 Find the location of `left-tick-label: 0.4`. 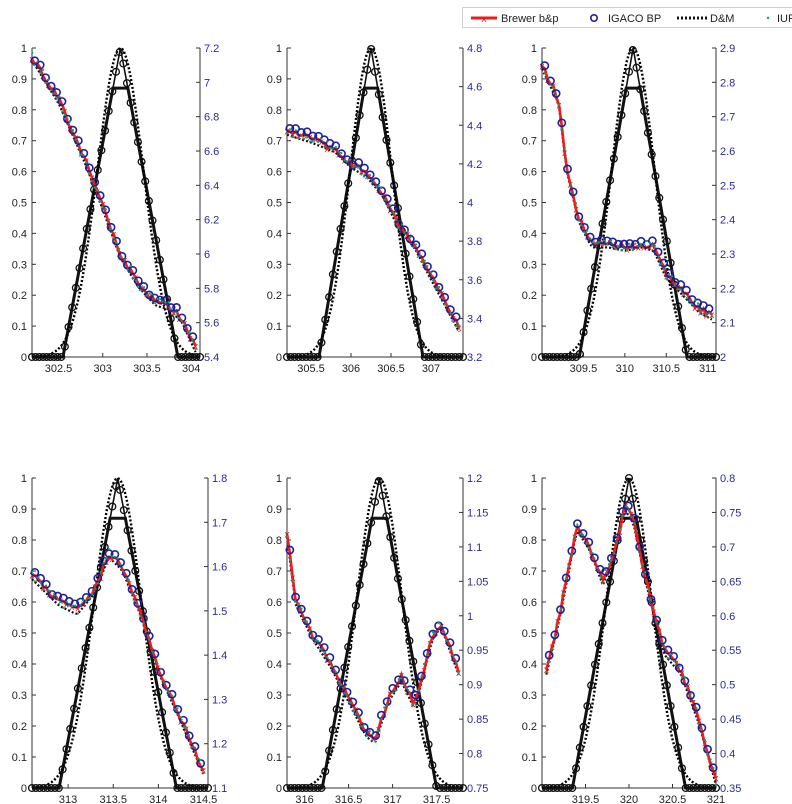

left-tick-label: 0.4 is located at coordinates (274, 665).